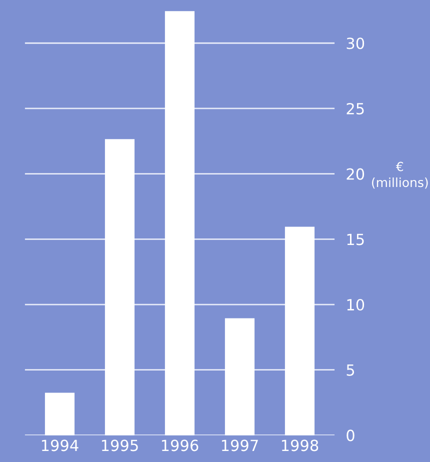 Image resolution: width=430 pixels, height=462 pixels. I want to click on y-tick-label: 10, so click(355, 304).